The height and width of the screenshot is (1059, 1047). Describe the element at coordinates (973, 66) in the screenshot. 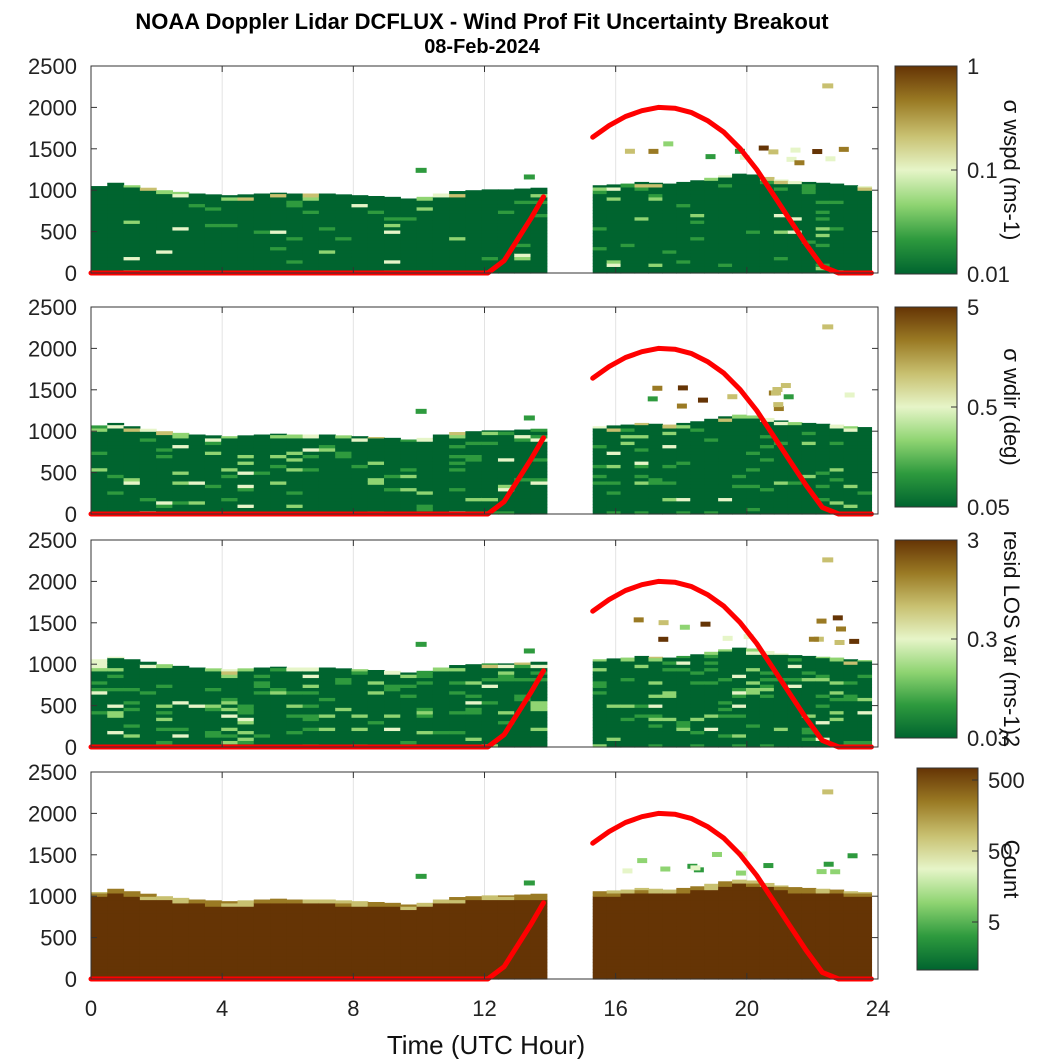

I see `colorbar-tick-label: 1` at that location.